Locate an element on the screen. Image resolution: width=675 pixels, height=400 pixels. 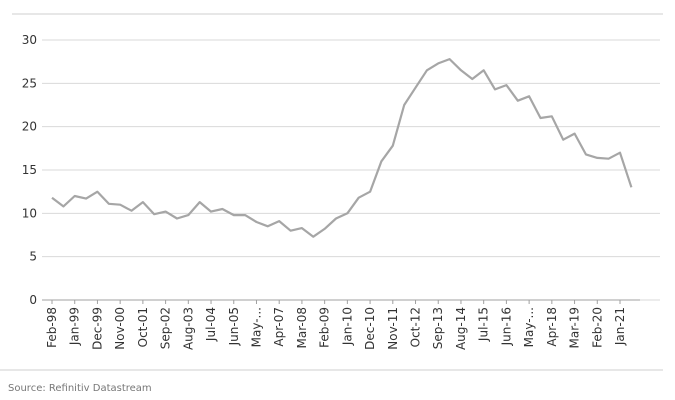
x-tick-label: Feb-20 is located at coordinates (597, 327).